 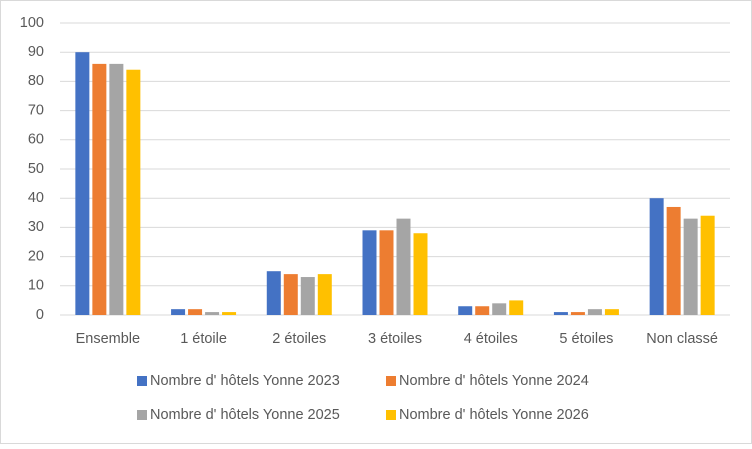 I want to click on legend-label: Nombre d' hôtels Yonne 2024, so click(x=494, y=381).